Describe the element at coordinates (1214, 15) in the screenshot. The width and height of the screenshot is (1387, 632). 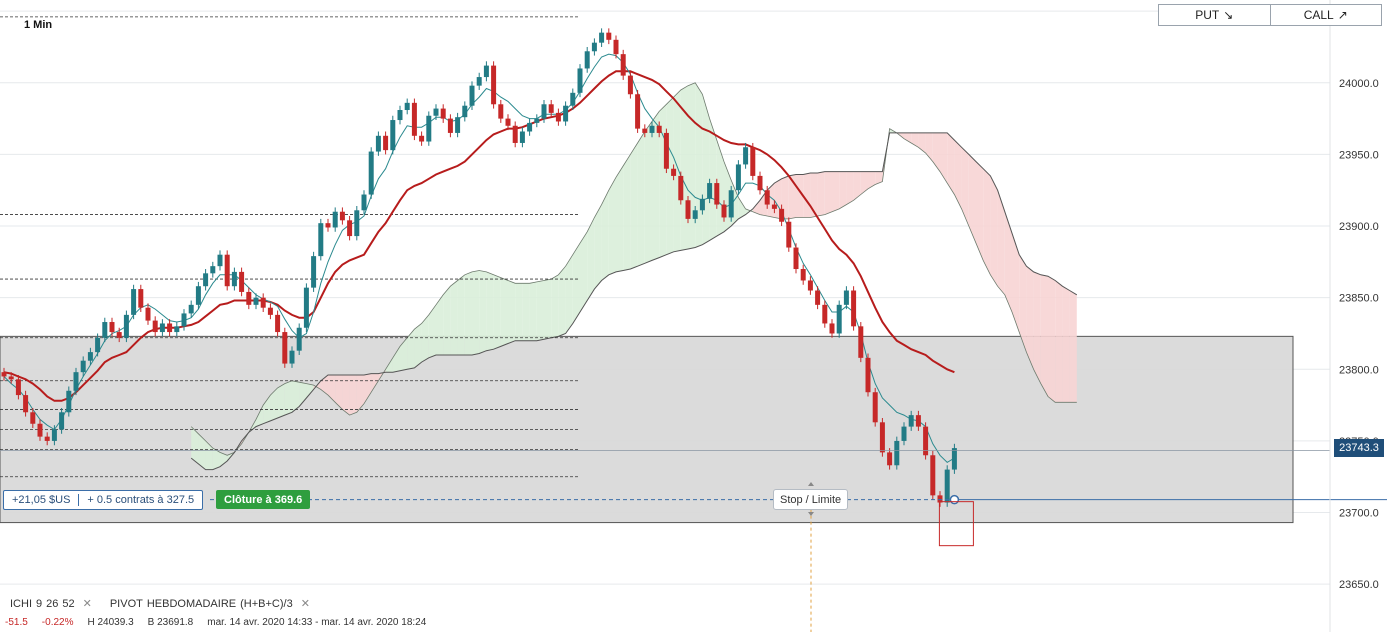
I see `put-button: PUT ↘` at that location.